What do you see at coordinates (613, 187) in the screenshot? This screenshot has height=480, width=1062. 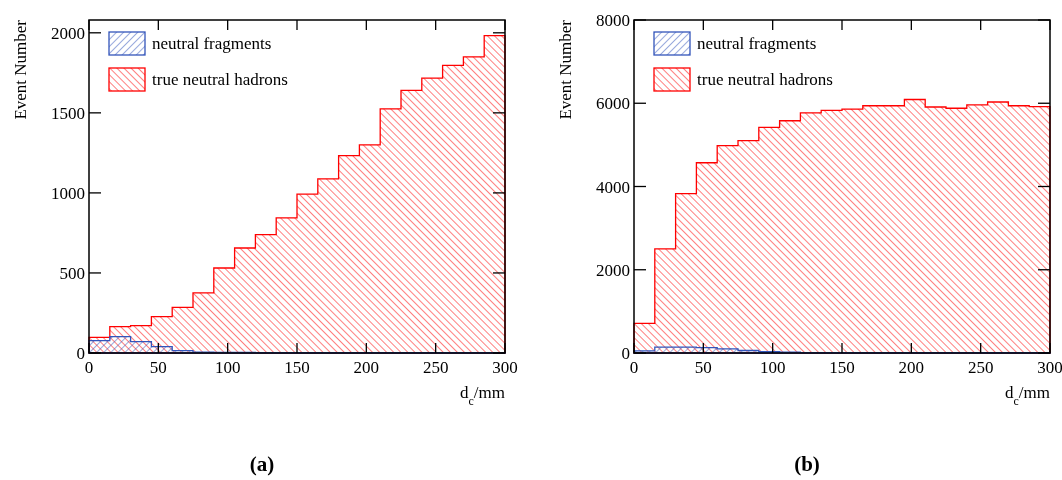 I see `y-tick-label: 4000` at bounding box center [613, 187].